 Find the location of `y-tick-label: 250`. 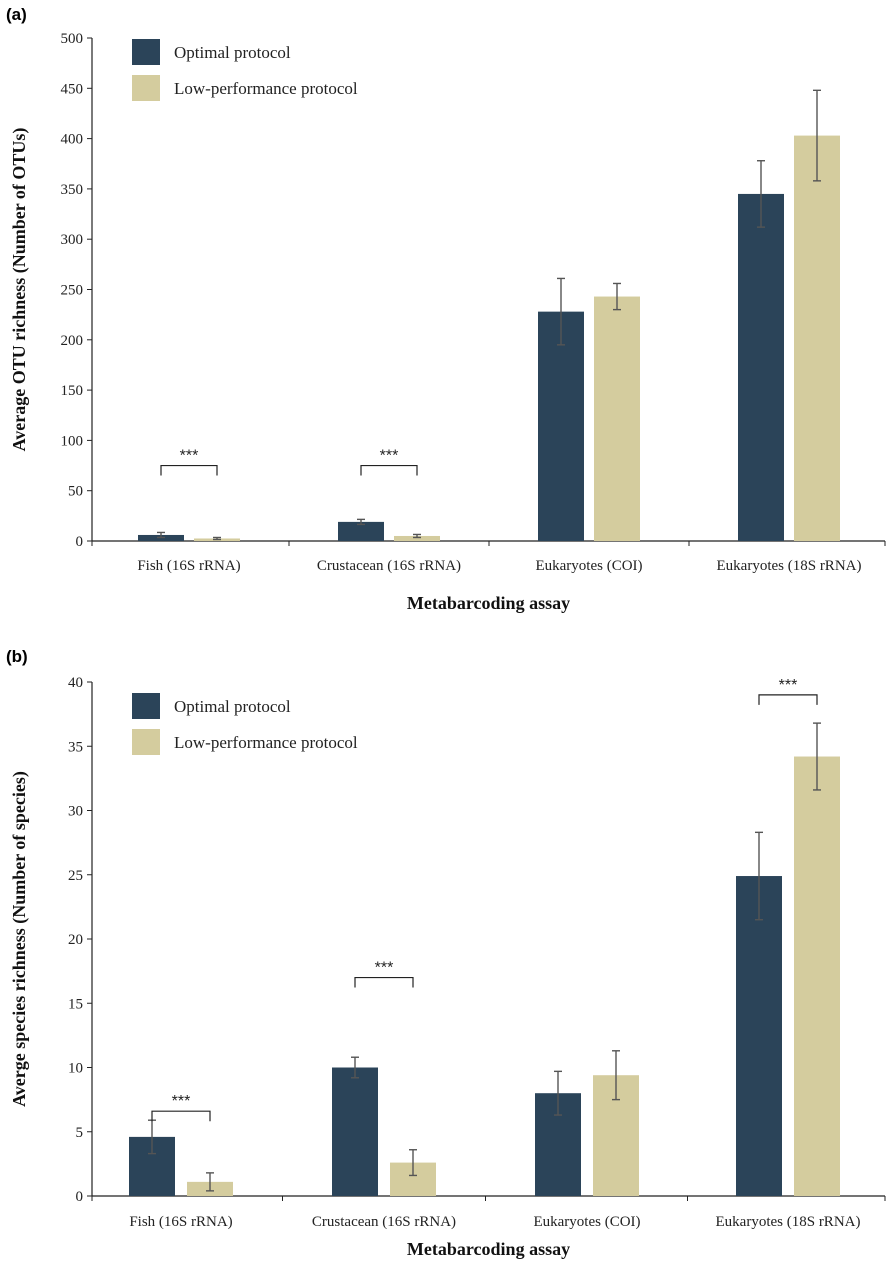

y-tick-label: 250 is located at coordinates (72, 291).